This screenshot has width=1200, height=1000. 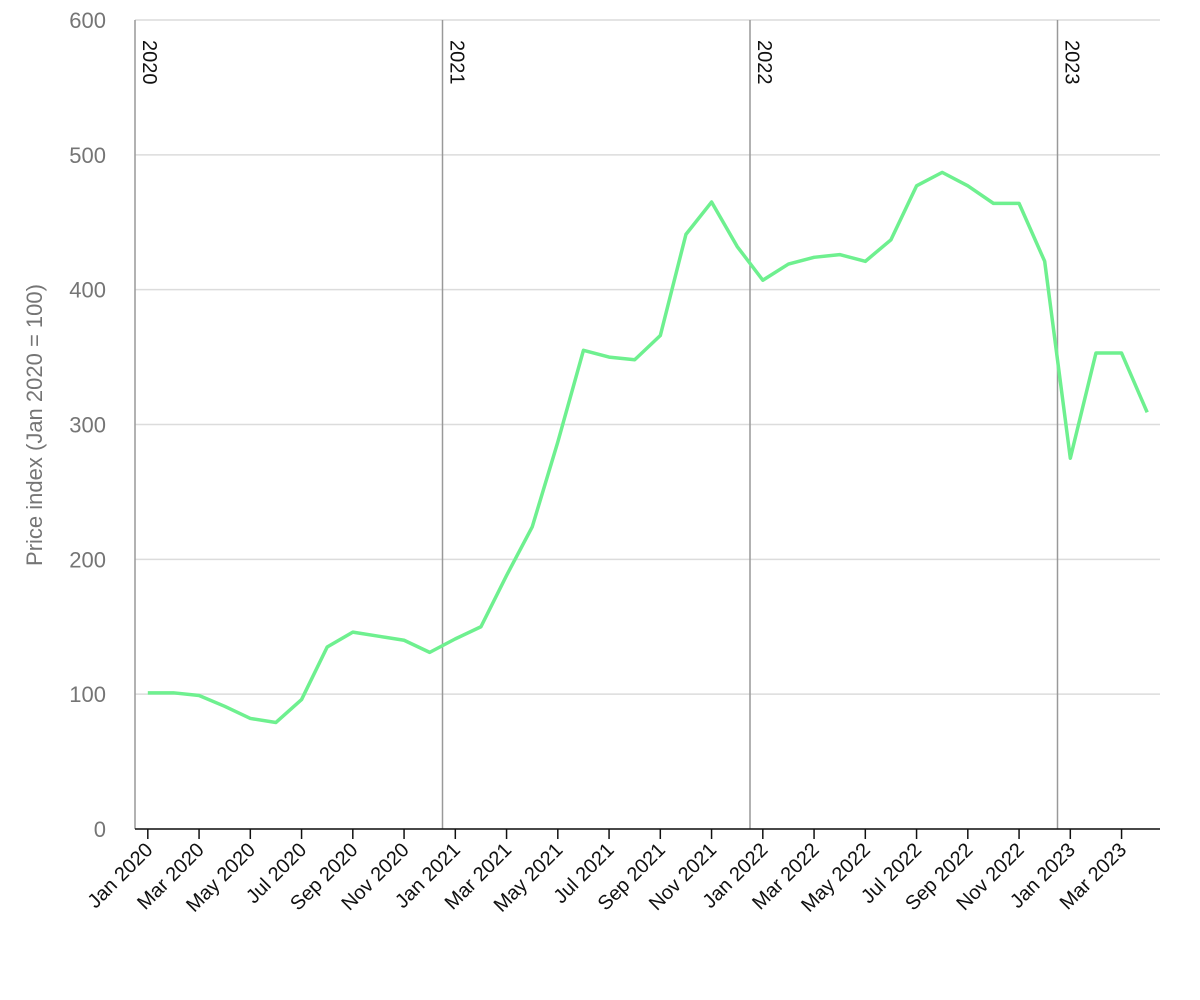 What do you see at coordinates (87, 559) in the screenshot?
I see `y-tick-label: 200` at bounding box center [87, 559].